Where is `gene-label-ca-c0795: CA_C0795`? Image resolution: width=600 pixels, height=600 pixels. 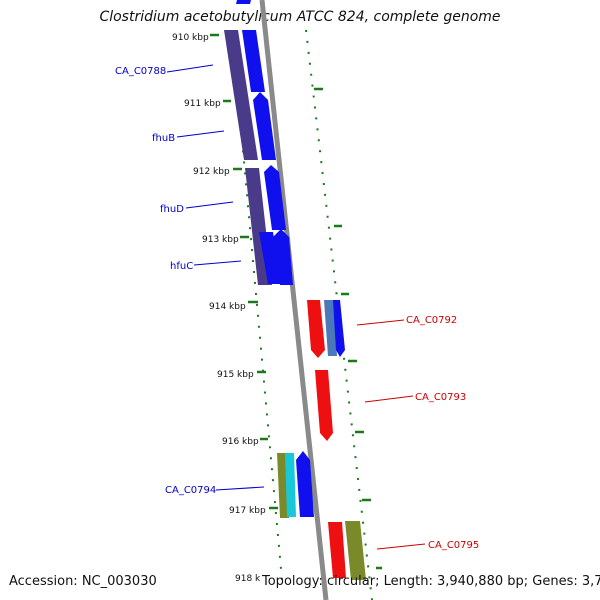 gene-label-ca-c0795: CA_C0795 is located at coordinates (453, 545).